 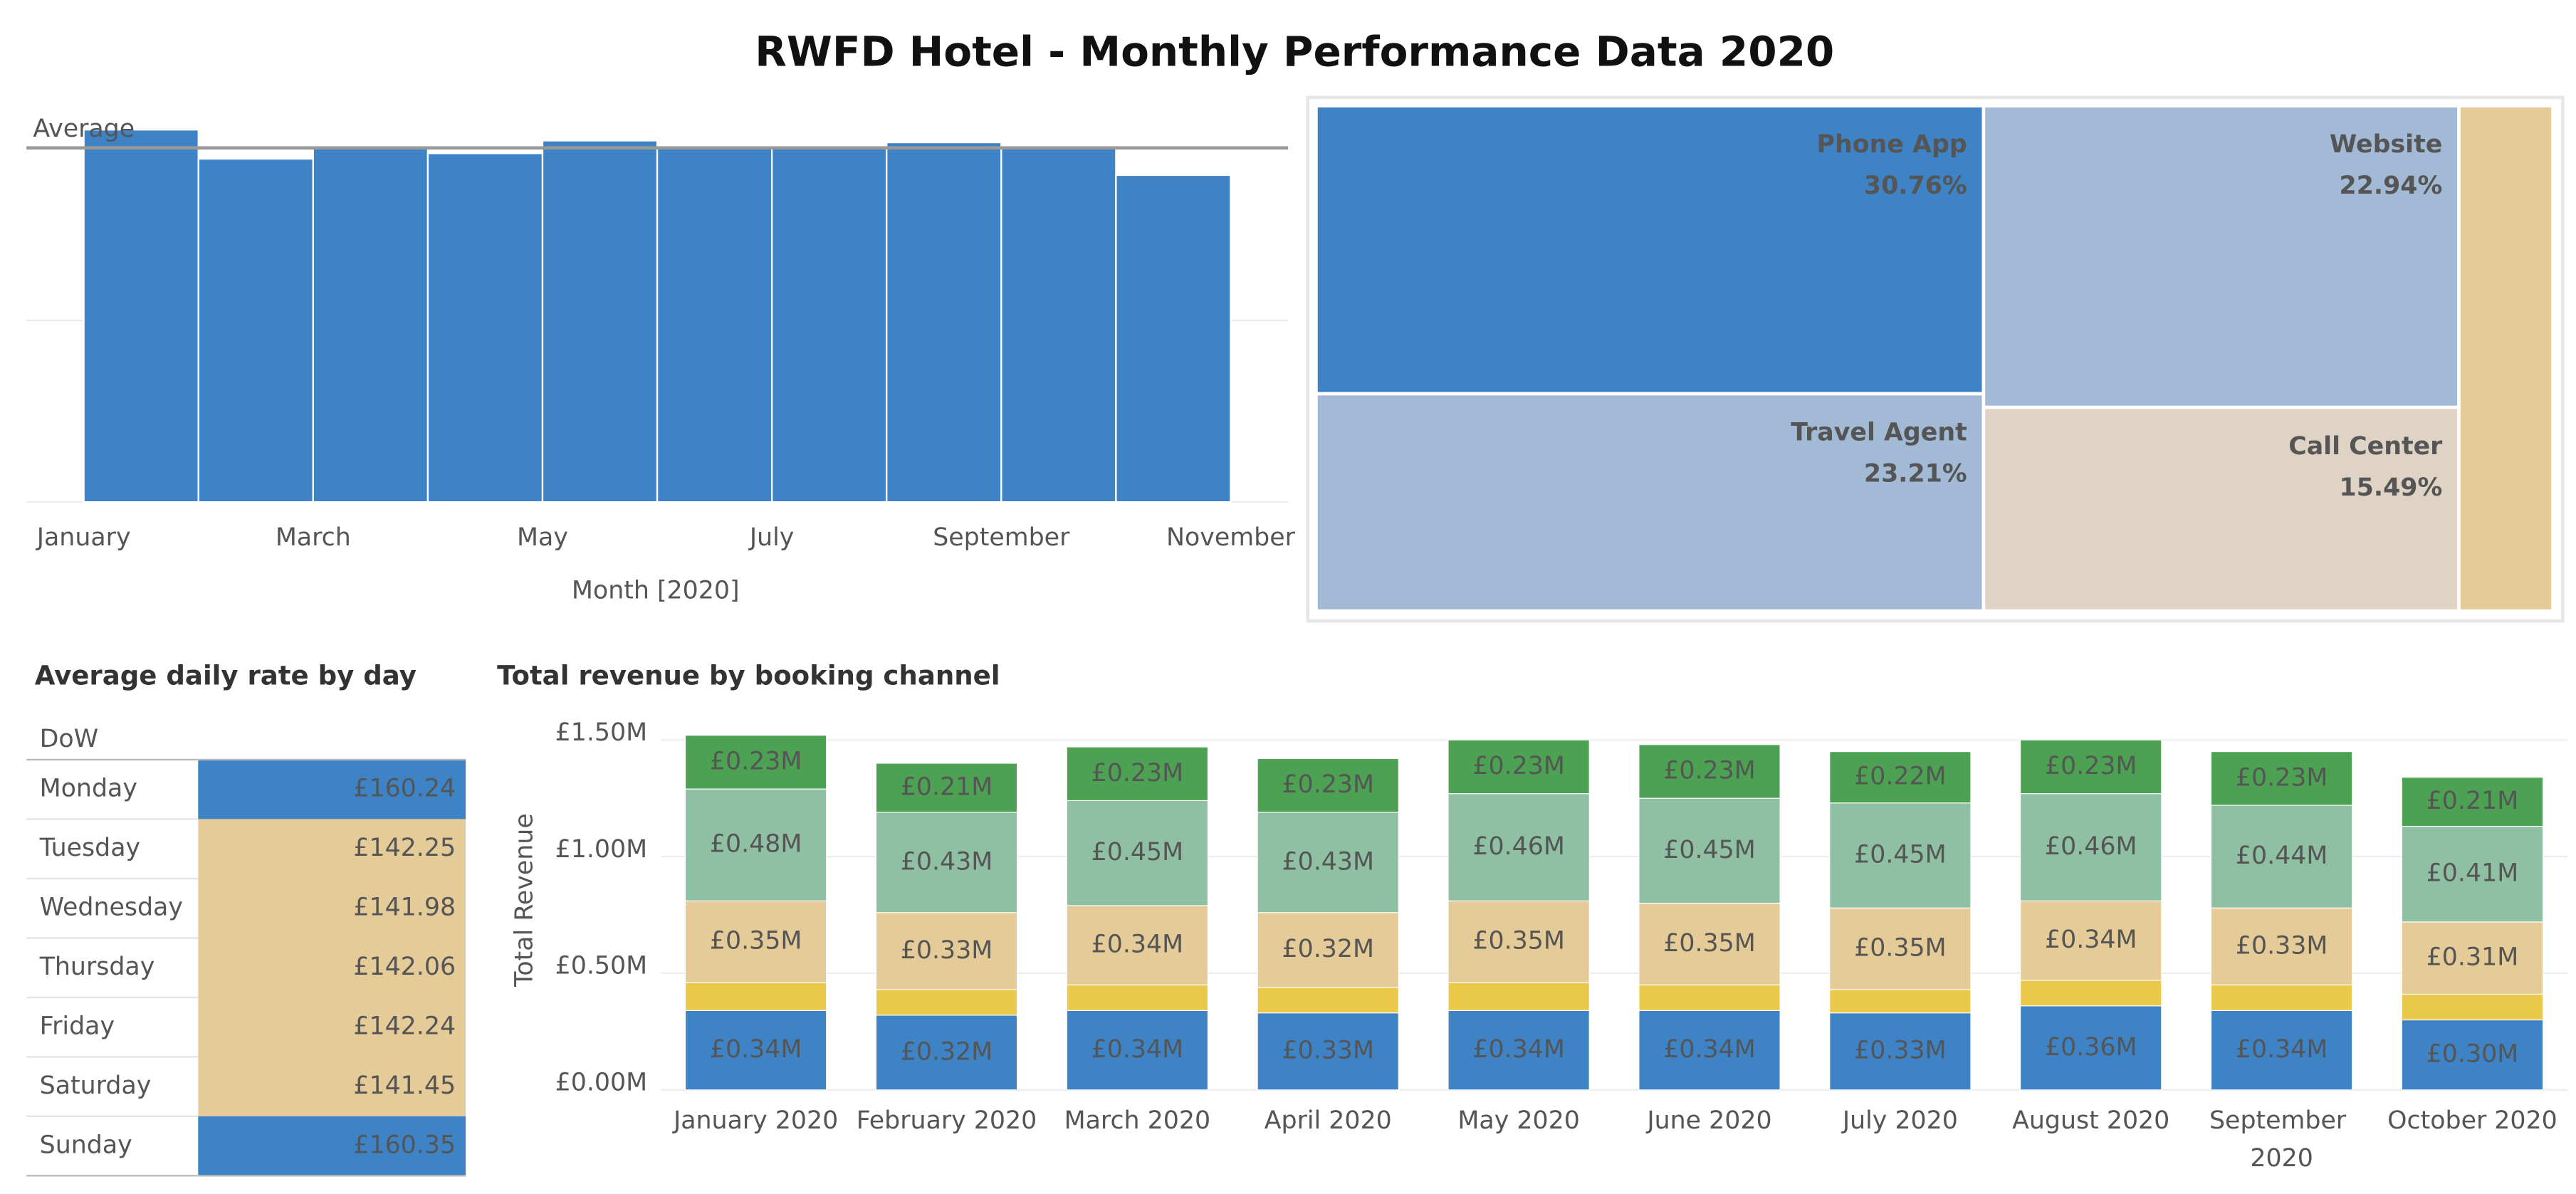 What do you see at coordinates (2281, 1120) in the screenshot?
I see `label-line: September` at bounding box center [2281, 1120].